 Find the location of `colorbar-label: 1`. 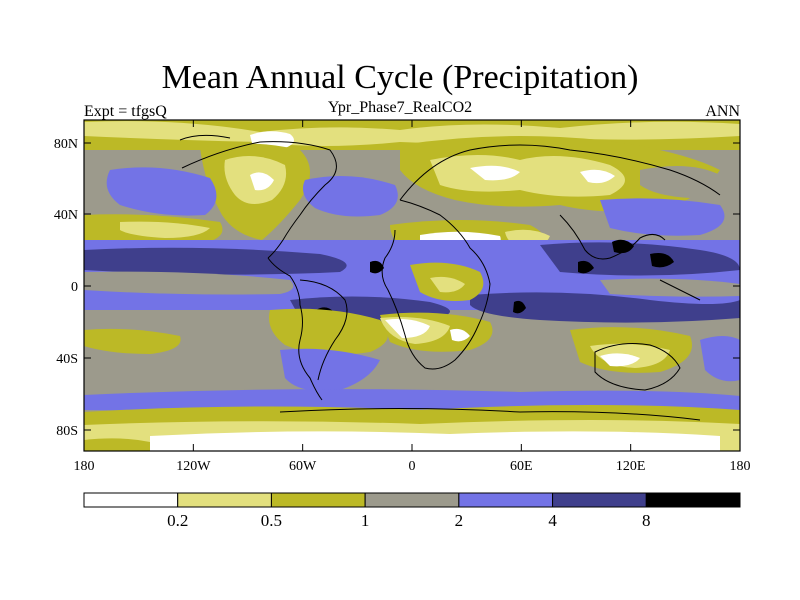

colorbar-label: 1 is located at coordinates (365, 520).